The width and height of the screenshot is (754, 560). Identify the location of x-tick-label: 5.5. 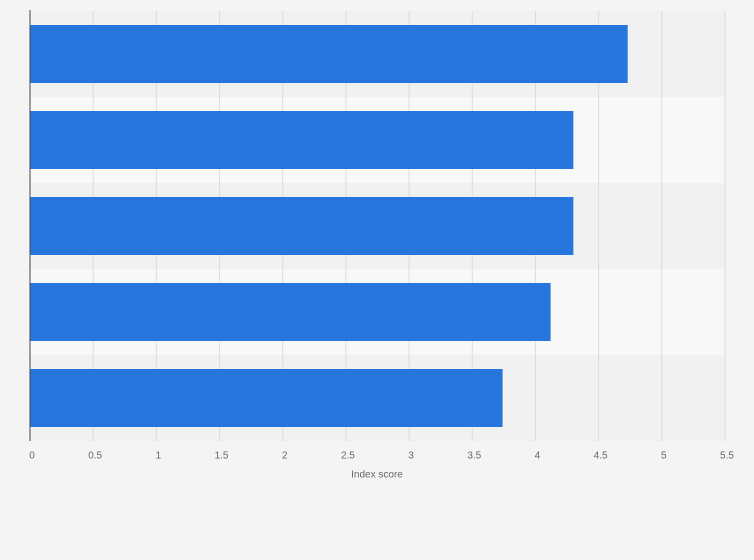
(727, 456).